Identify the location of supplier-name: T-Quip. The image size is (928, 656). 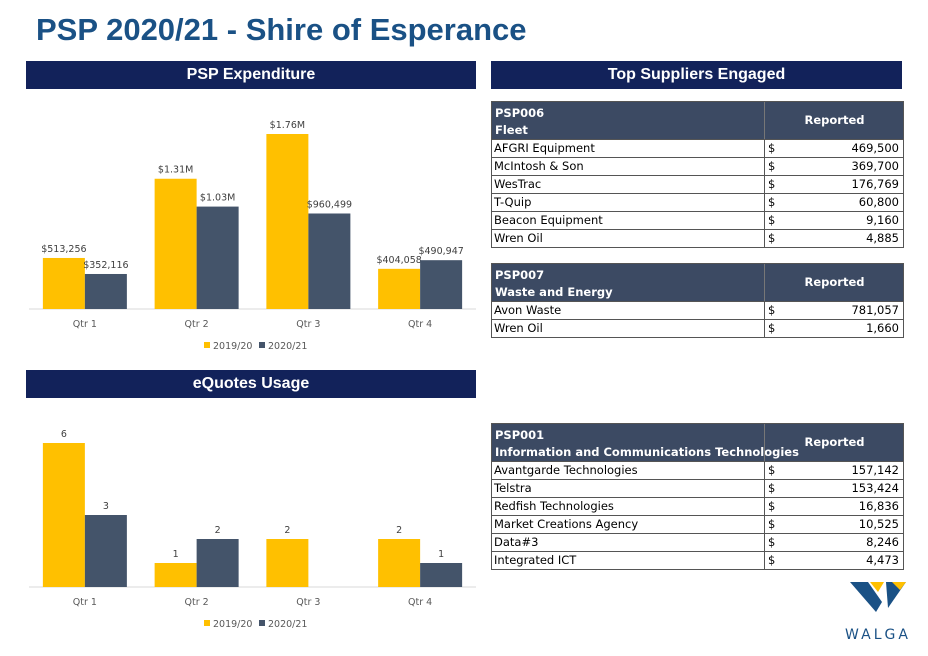
(513, 202).